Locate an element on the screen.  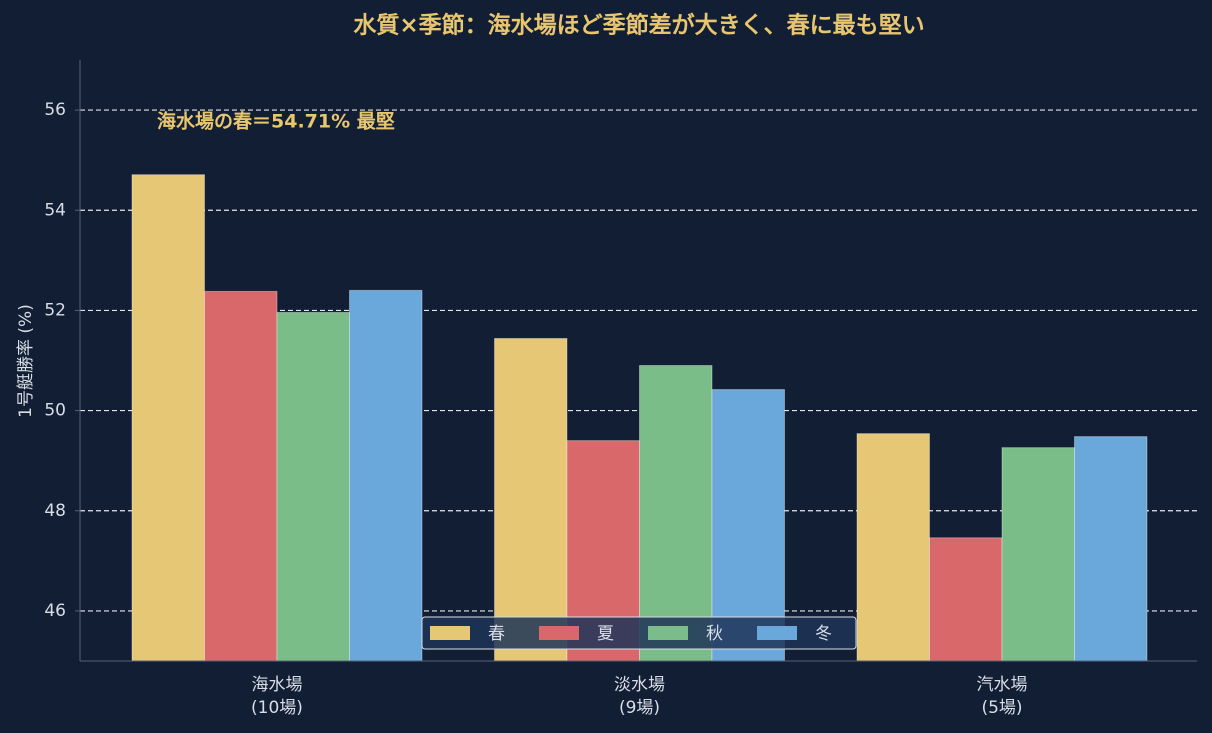
y-tick-label: 56 is located at coordinates (55, 110).